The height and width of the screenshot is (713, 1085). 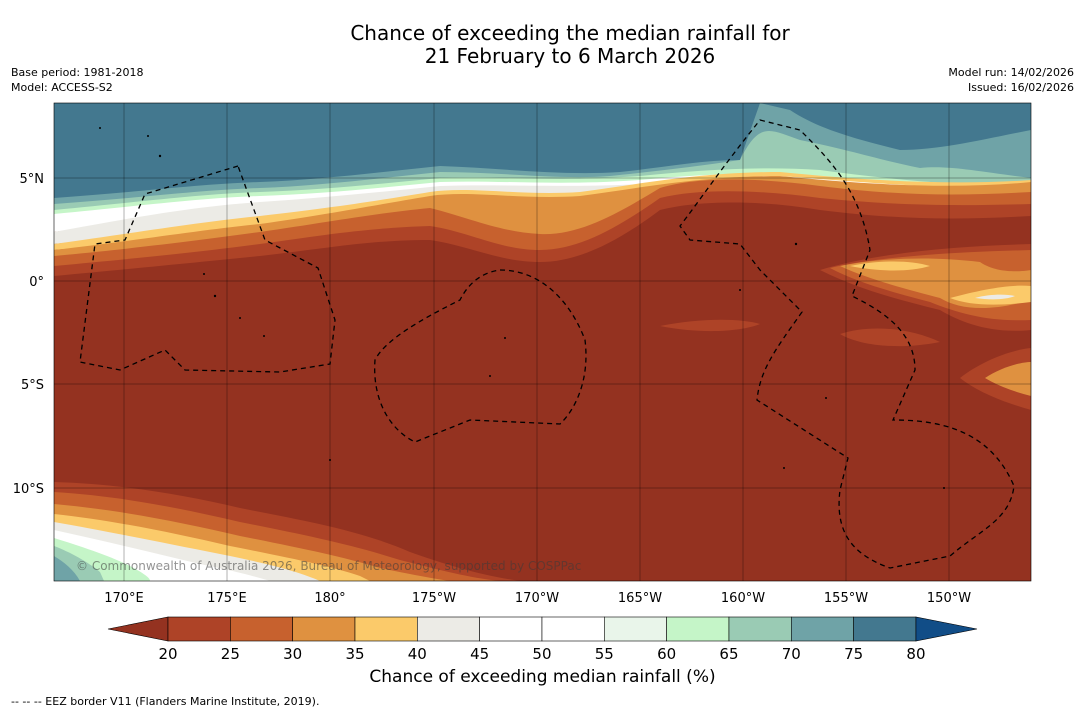 What do you see at coordinates (728, 654) in the screenshot?
I see `colorbar-tick-label: 65` at bounding box center [728, 654].